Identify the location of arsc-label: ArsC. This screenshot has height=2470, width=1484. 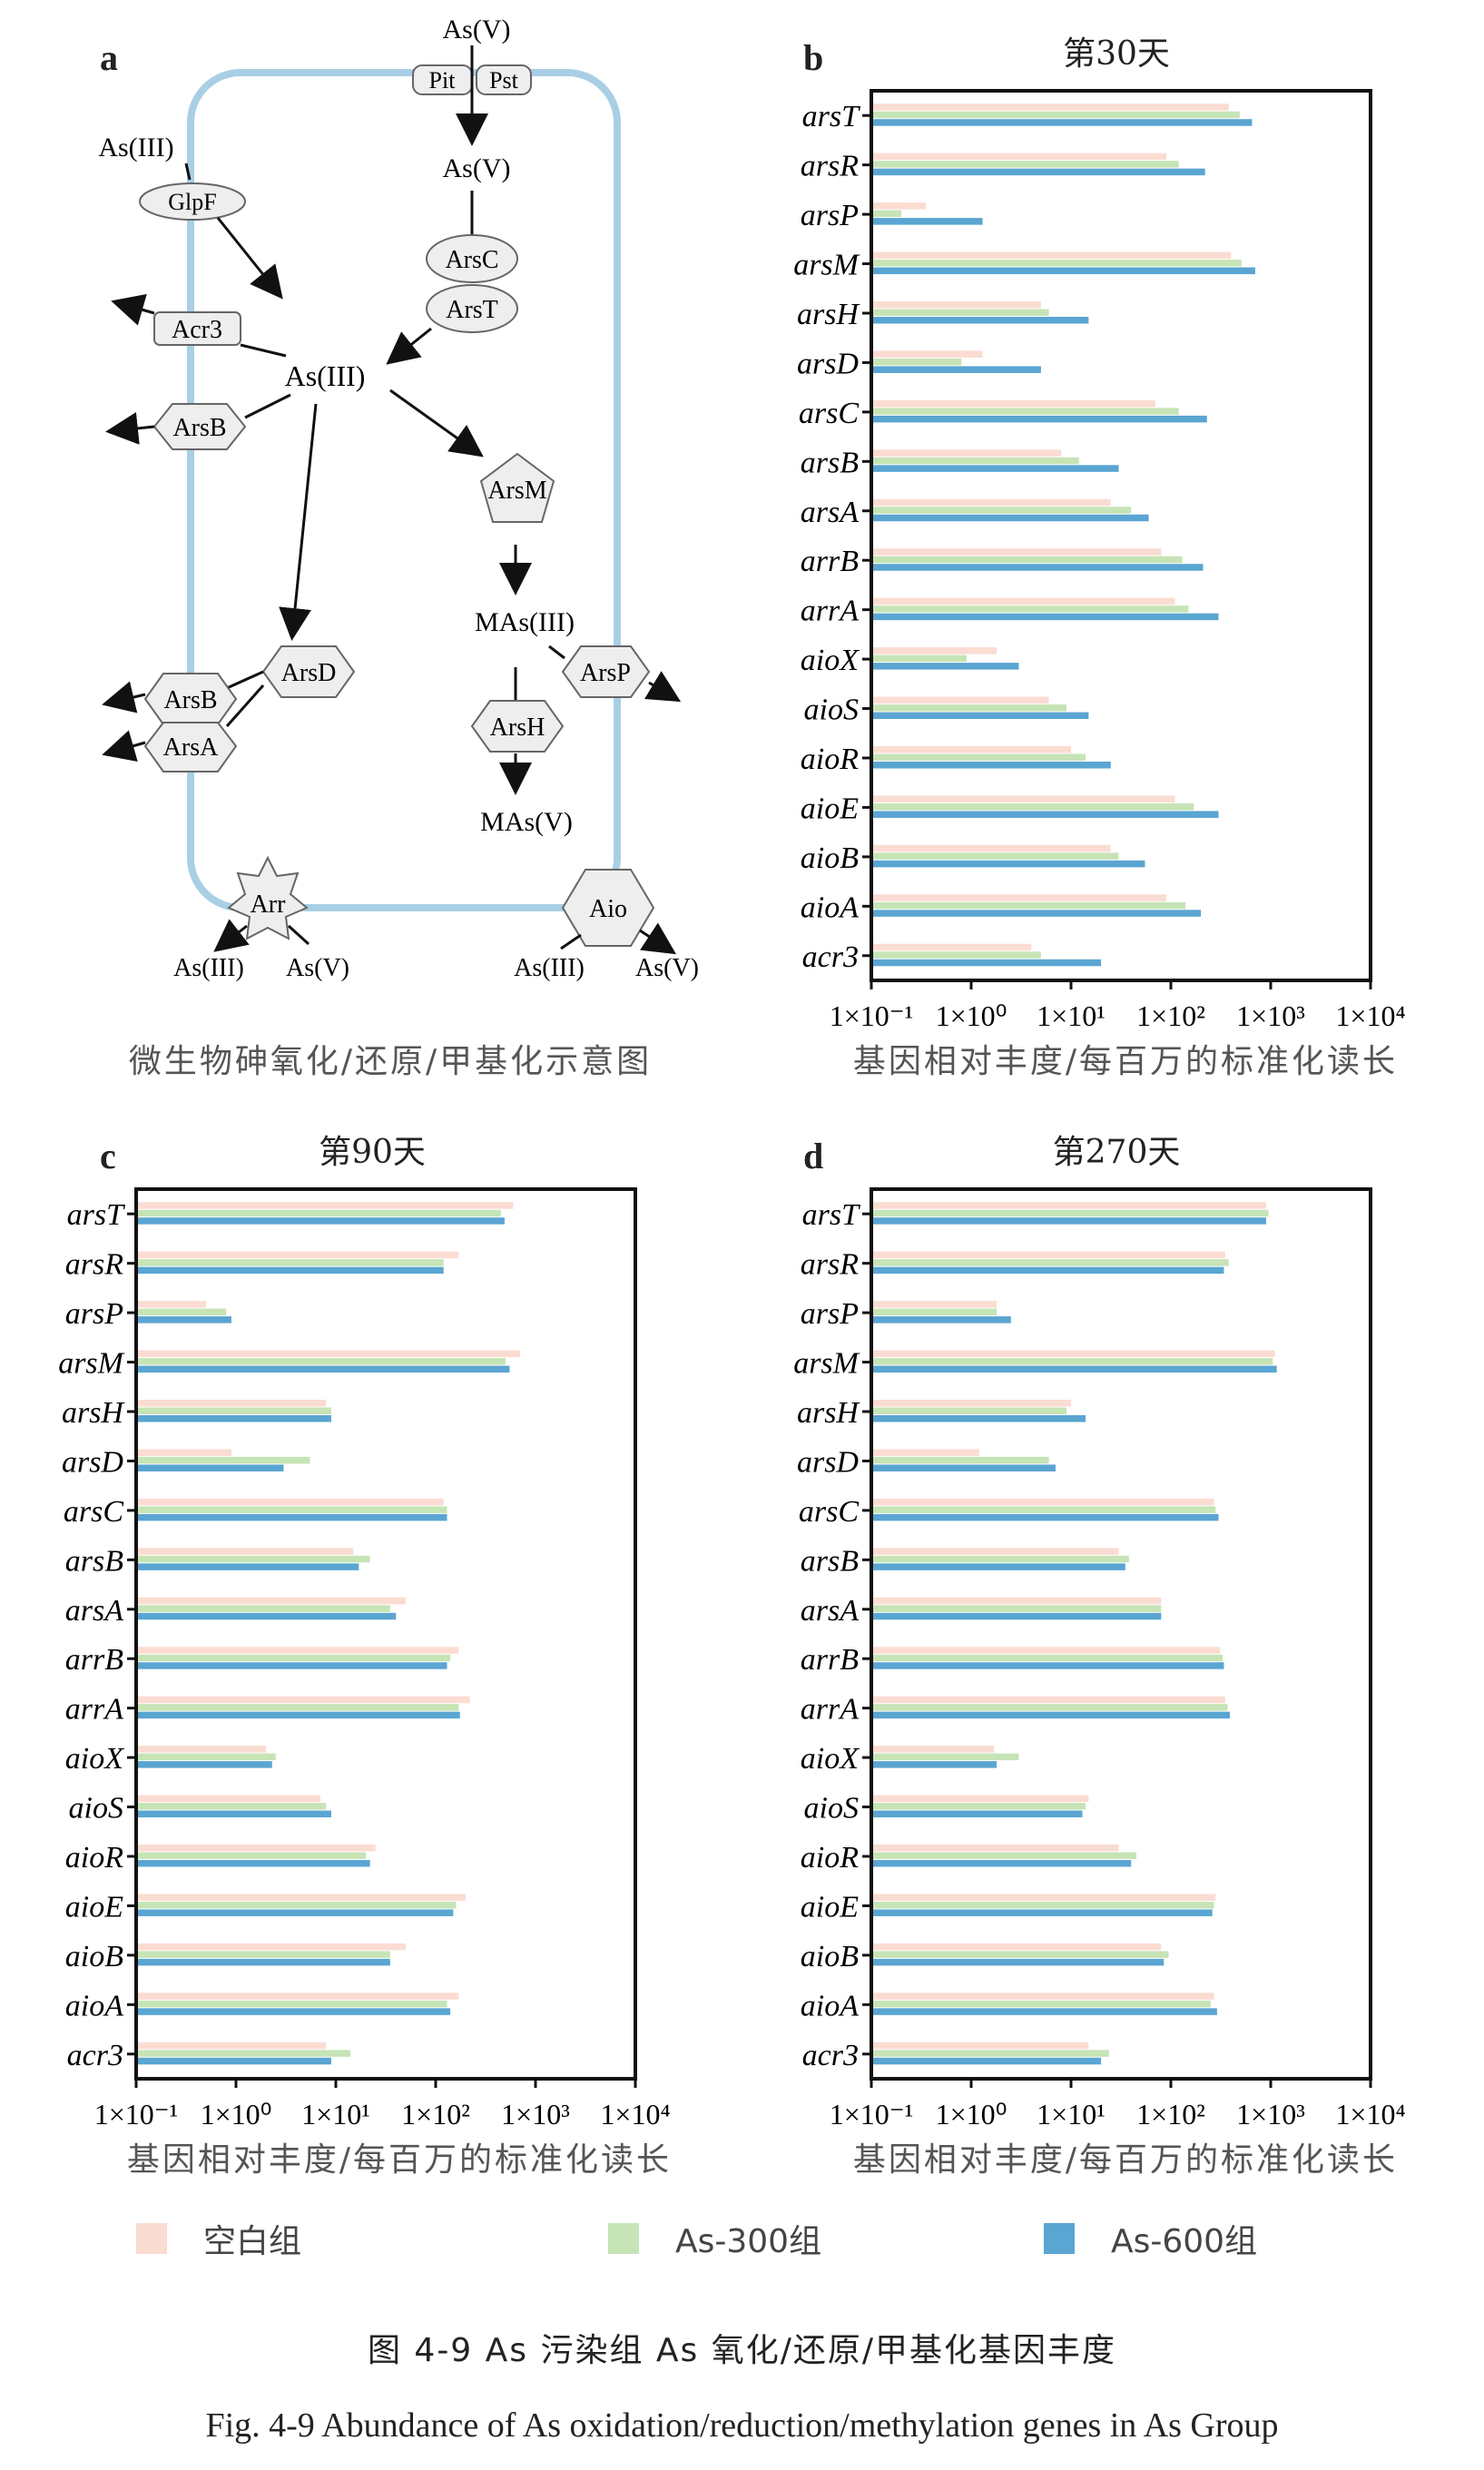
(472, 260).